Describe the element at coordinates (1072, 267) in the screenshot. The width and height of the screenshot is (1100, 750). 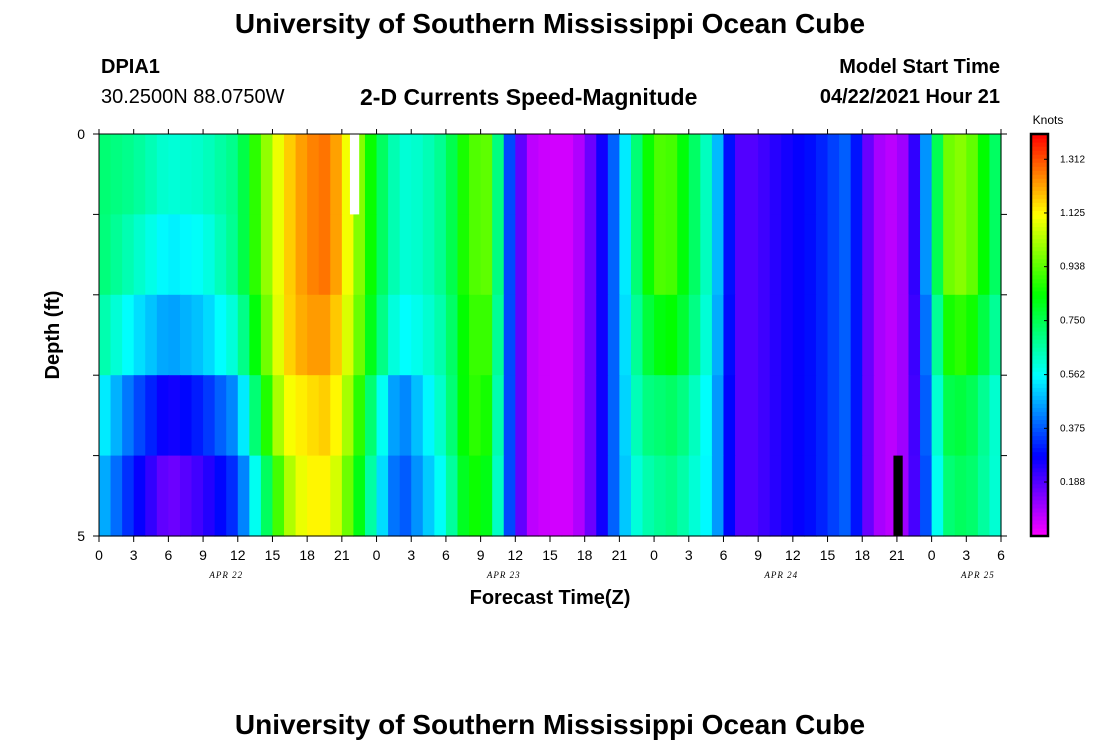
I see `colorbar-tick-label: 0.938` at that location.